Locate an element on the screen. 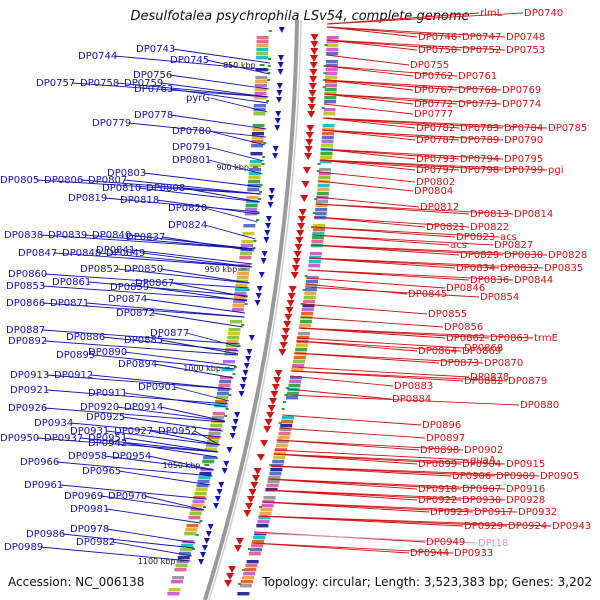 The width and height of the screenshot is (600, 600). gene-label: DP0924 is located at coordinates (527, 526).